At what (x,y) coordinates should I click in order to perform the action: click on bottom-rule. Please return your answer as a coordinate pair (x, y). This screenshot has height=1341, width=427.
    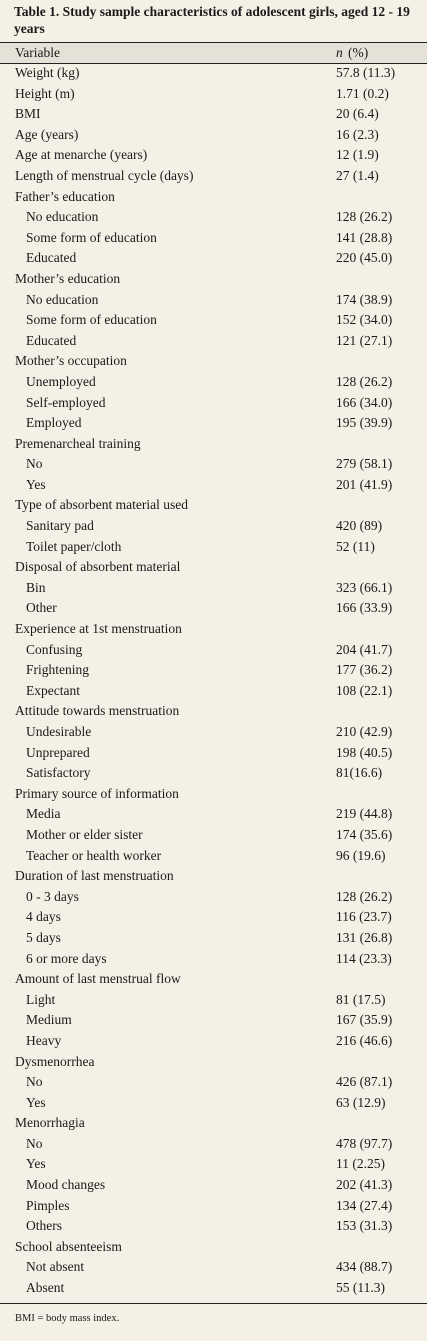
    Looking at the image, I should click on (213, 1303).